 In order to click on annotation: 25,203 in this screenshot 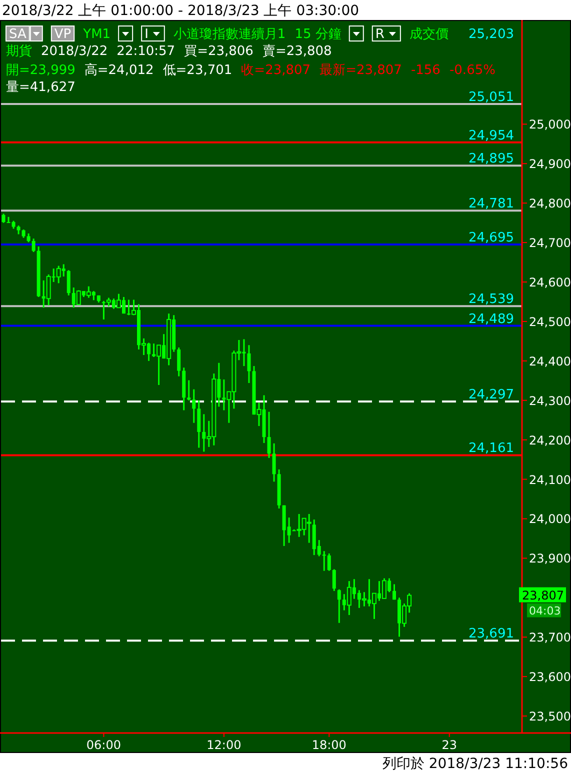, I will do `click(491, 34)`.